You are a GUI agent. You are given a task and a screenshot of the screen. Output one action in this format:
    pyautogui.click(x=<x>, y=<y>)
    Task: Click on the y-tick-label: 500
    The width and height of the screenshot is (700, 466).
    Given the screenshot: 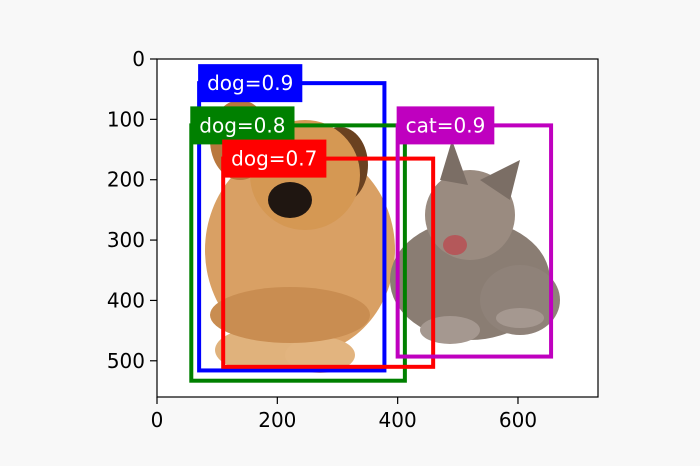 What is the action you would take?
    pyautogui.click(x=126, y=361)
    